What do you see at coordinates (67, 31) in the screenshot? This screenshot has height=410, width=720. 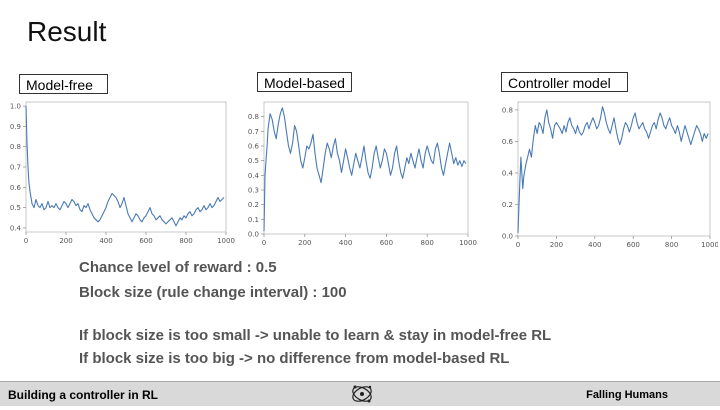 I see `slide-title: Result` at bounding box center [67, 31].